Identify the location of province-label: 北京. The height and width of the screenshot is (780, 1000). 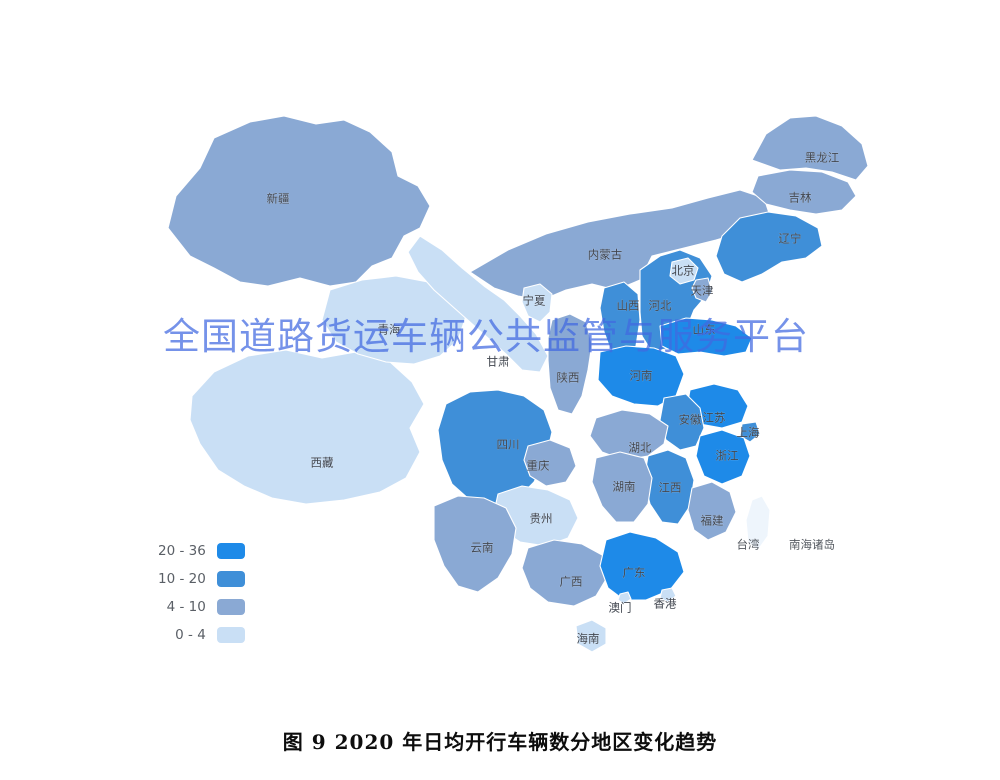
(683, 271).